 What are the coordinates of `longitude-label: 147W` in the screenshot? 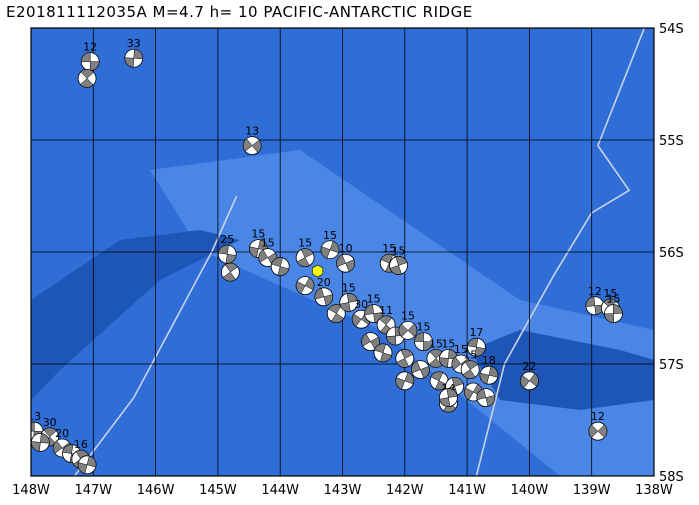 It's located at (93, 490).